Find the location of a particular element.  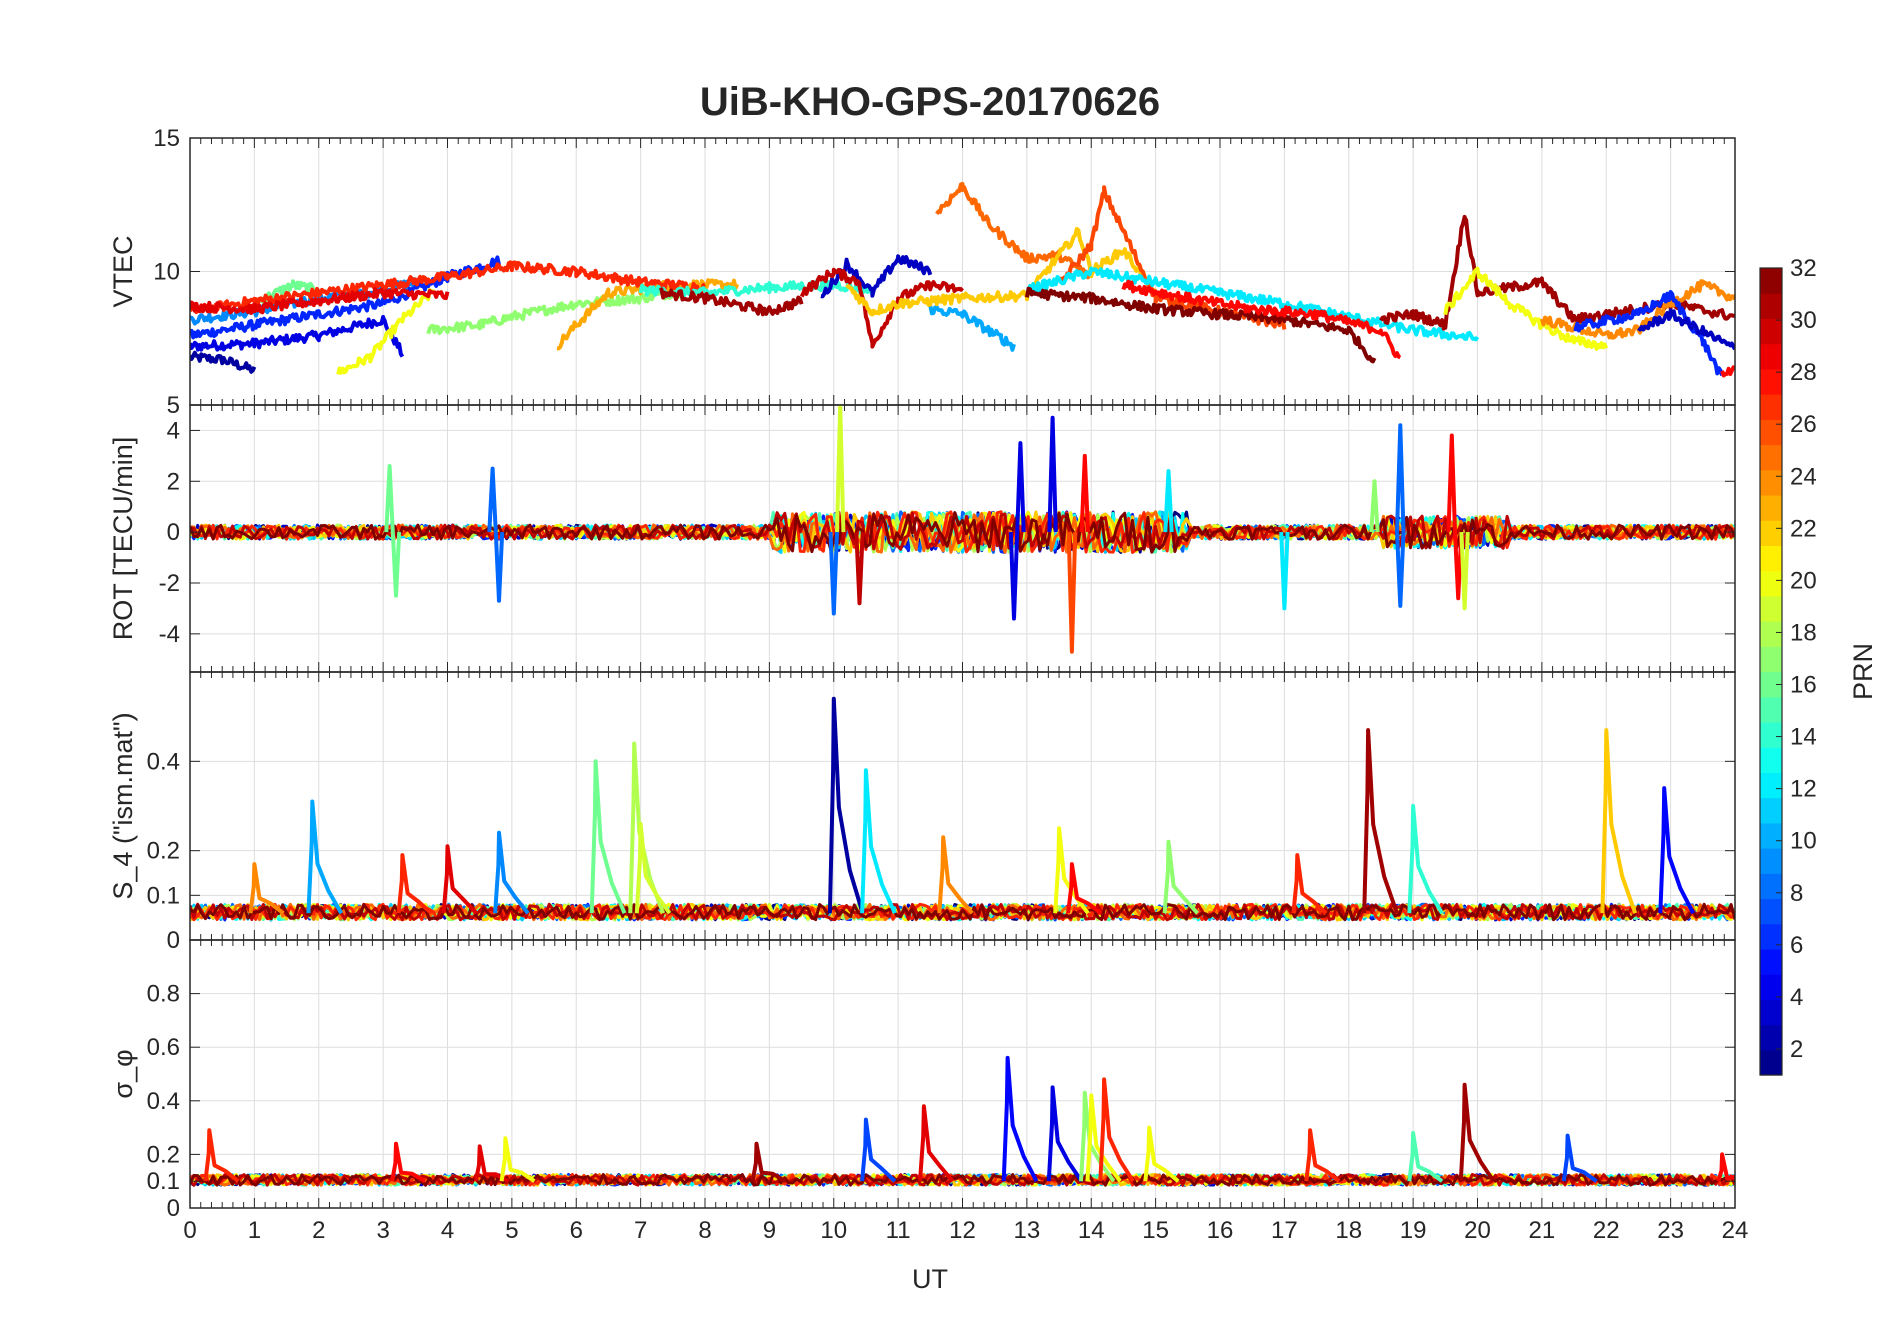

peak-mark-prn24 is located at coordinates (266, 888).